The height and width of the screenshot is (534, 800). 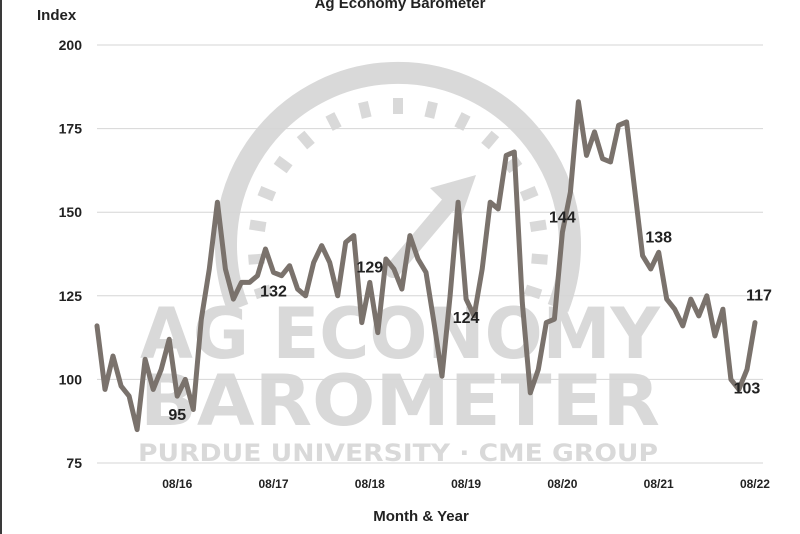 I want to click on y-tick-label: 200, so click(x=71, y=45).